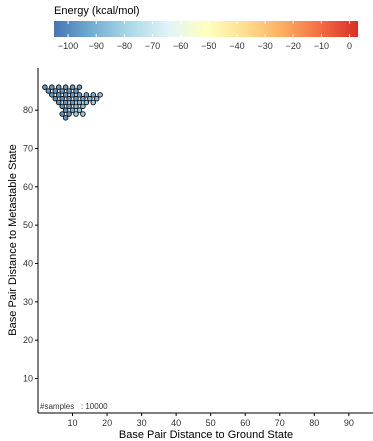  I want to click on colorbar-tick-label: −80, so click(124, 46).